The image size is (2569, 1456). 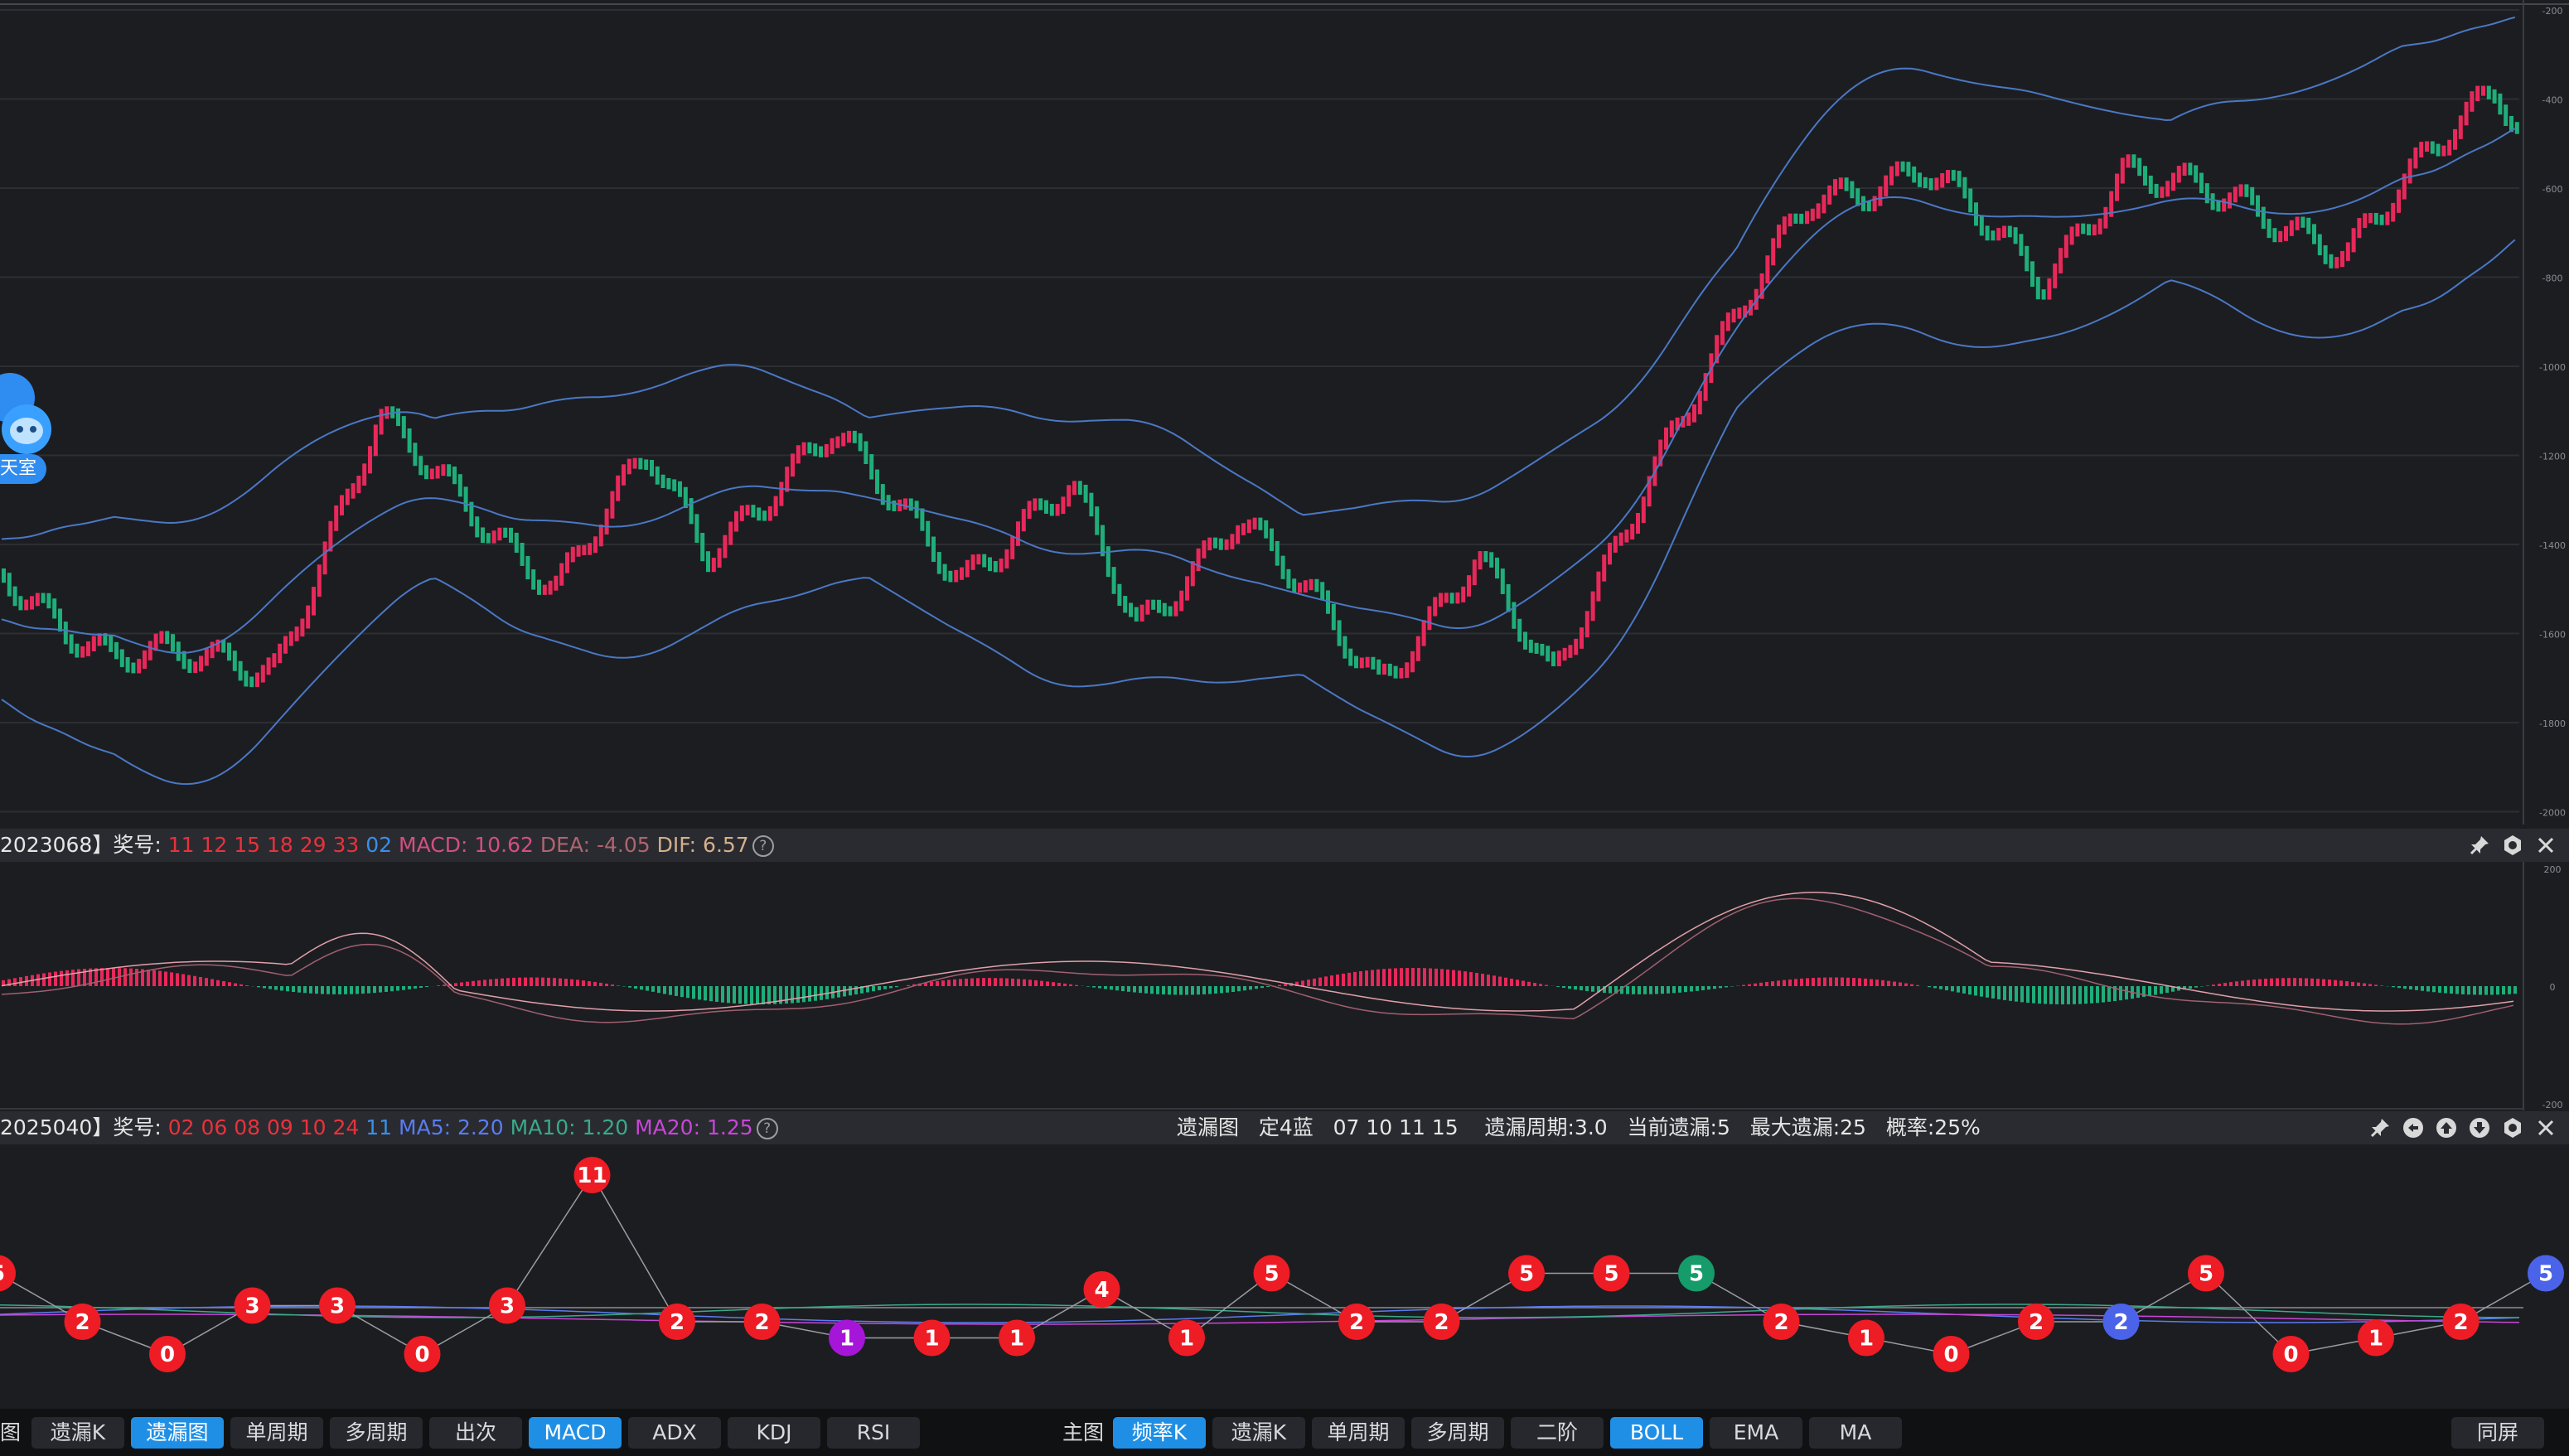 What do you see at coordinates (2497, 1433) in the screenshot?
I see `sync-screen-button: 同屏` at bounding box center [2497, 1433].